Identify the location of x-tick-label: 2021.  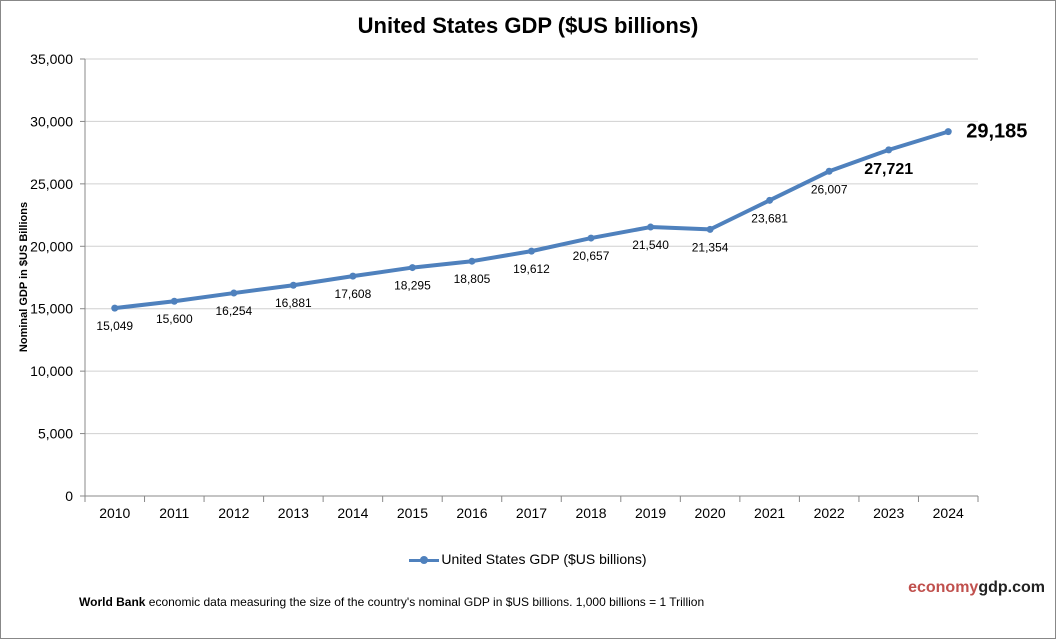
(769, 513).